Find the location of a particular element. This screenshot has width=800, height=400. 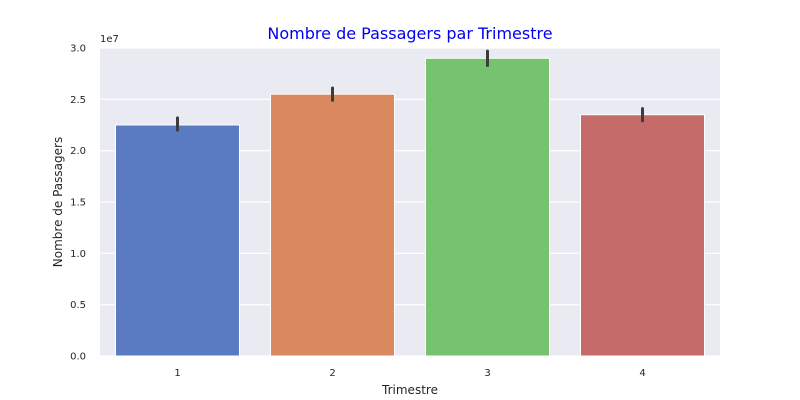

y-axis-offset-text: 1e7 is located at coordinates (109, 39).